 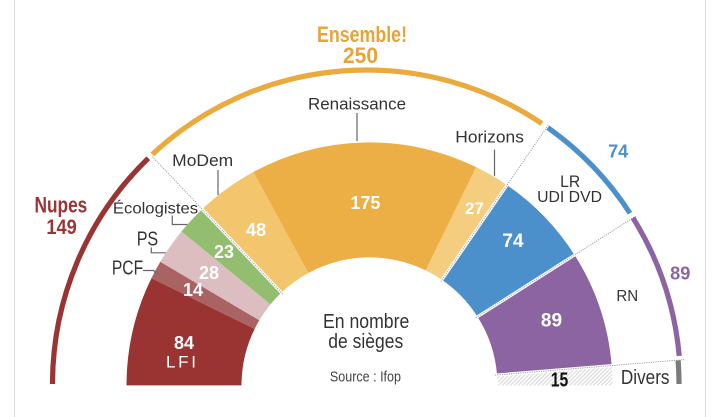 I want to click on svg-text: 48, so click(x=256, y=230).